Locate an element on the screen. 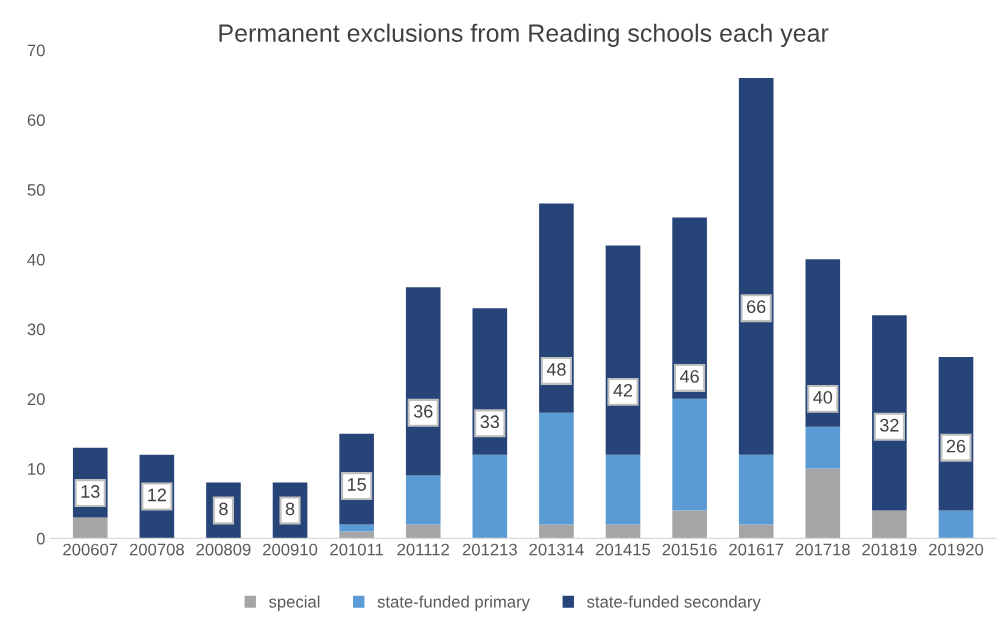 Image resolution: width=1006 pixels, height=626 pixels. x-tick-label: 201516 is located at coordinates (689, 549).